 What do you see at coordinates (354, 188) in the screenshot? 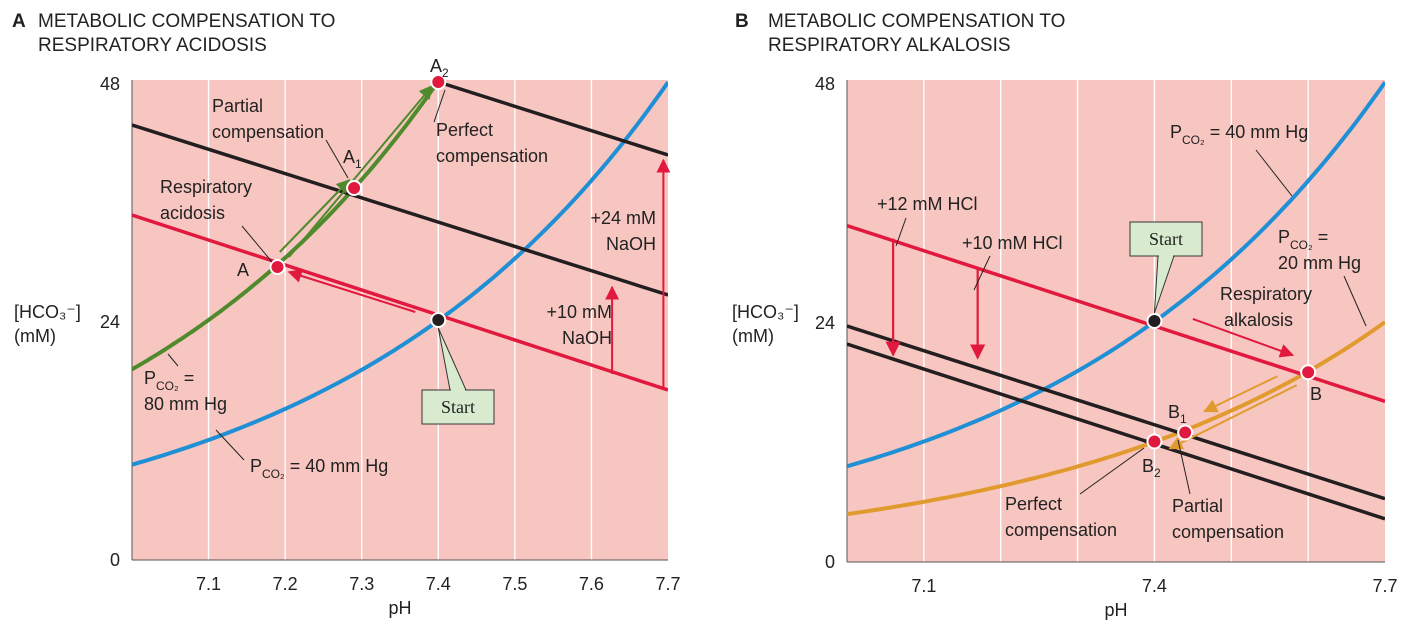
I see `point-a1` at bounding box center [354, 188].